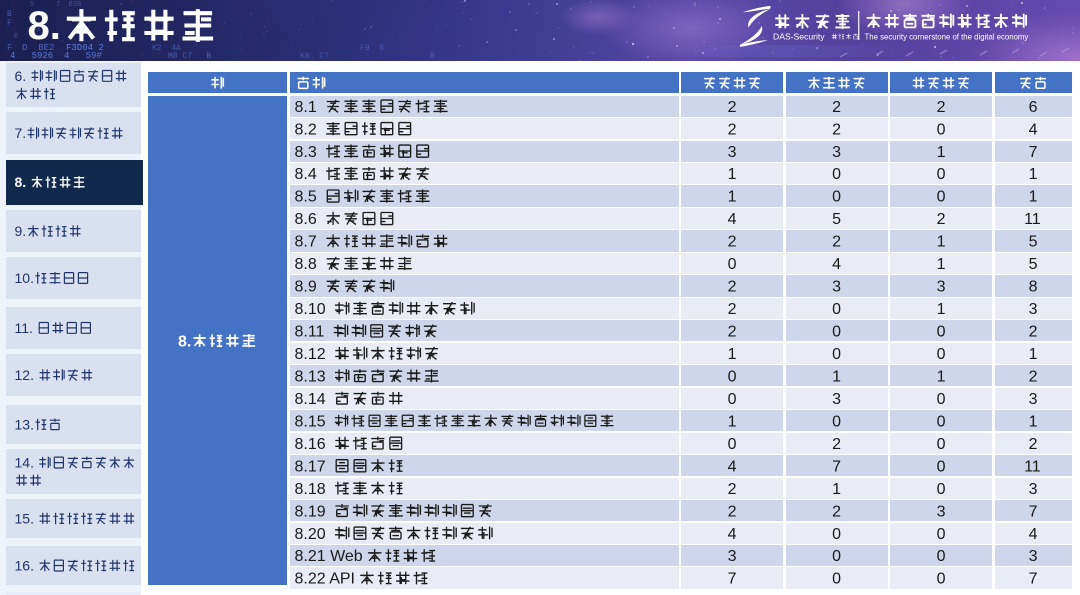 The image size is (1080, 595). Describe the element at coordinates (308, 264) in the screenshot. I see `svg-text: 8.8` at that location.